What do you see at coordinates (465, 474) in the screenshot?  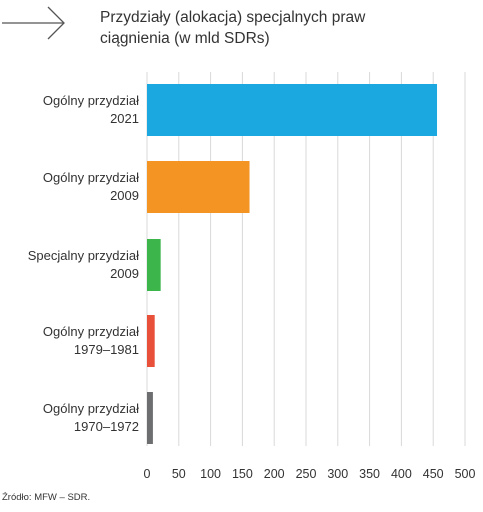 I see `x-tick-label: 500` at bounding box center [465, 474].